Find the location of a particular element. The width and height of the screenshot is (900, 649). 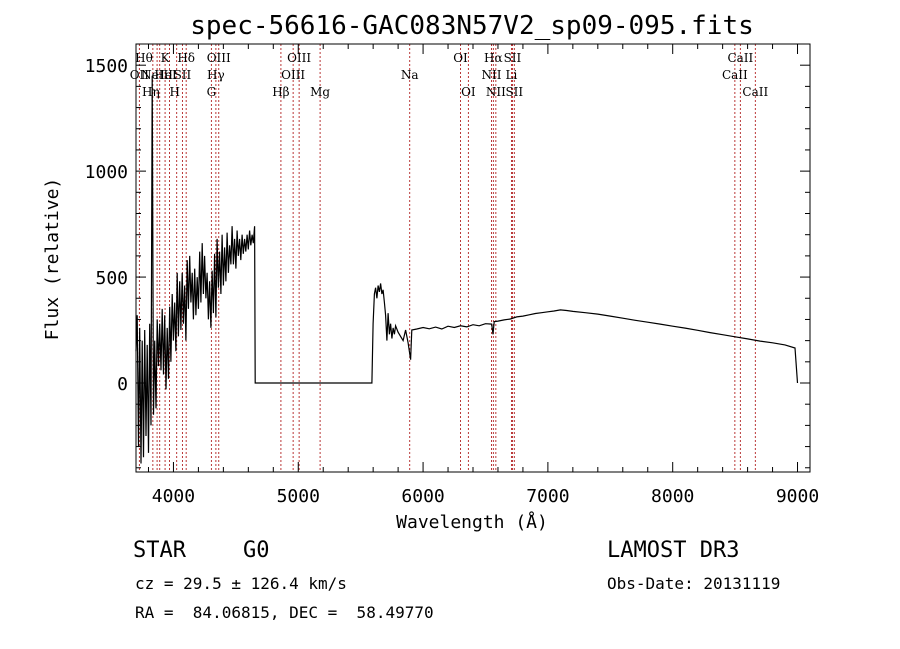

y-tick-label: 1000 is located at coordinates (106, 172).